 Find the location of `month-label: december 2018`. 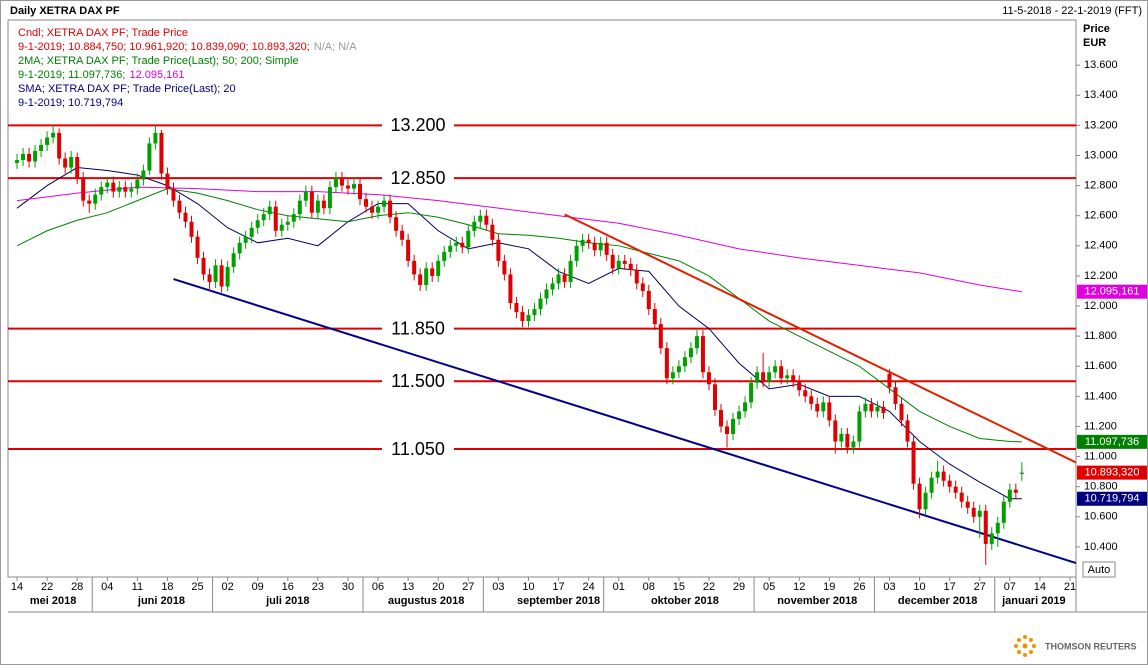

month-label: december 2018 is located at coordinates (938, 601).